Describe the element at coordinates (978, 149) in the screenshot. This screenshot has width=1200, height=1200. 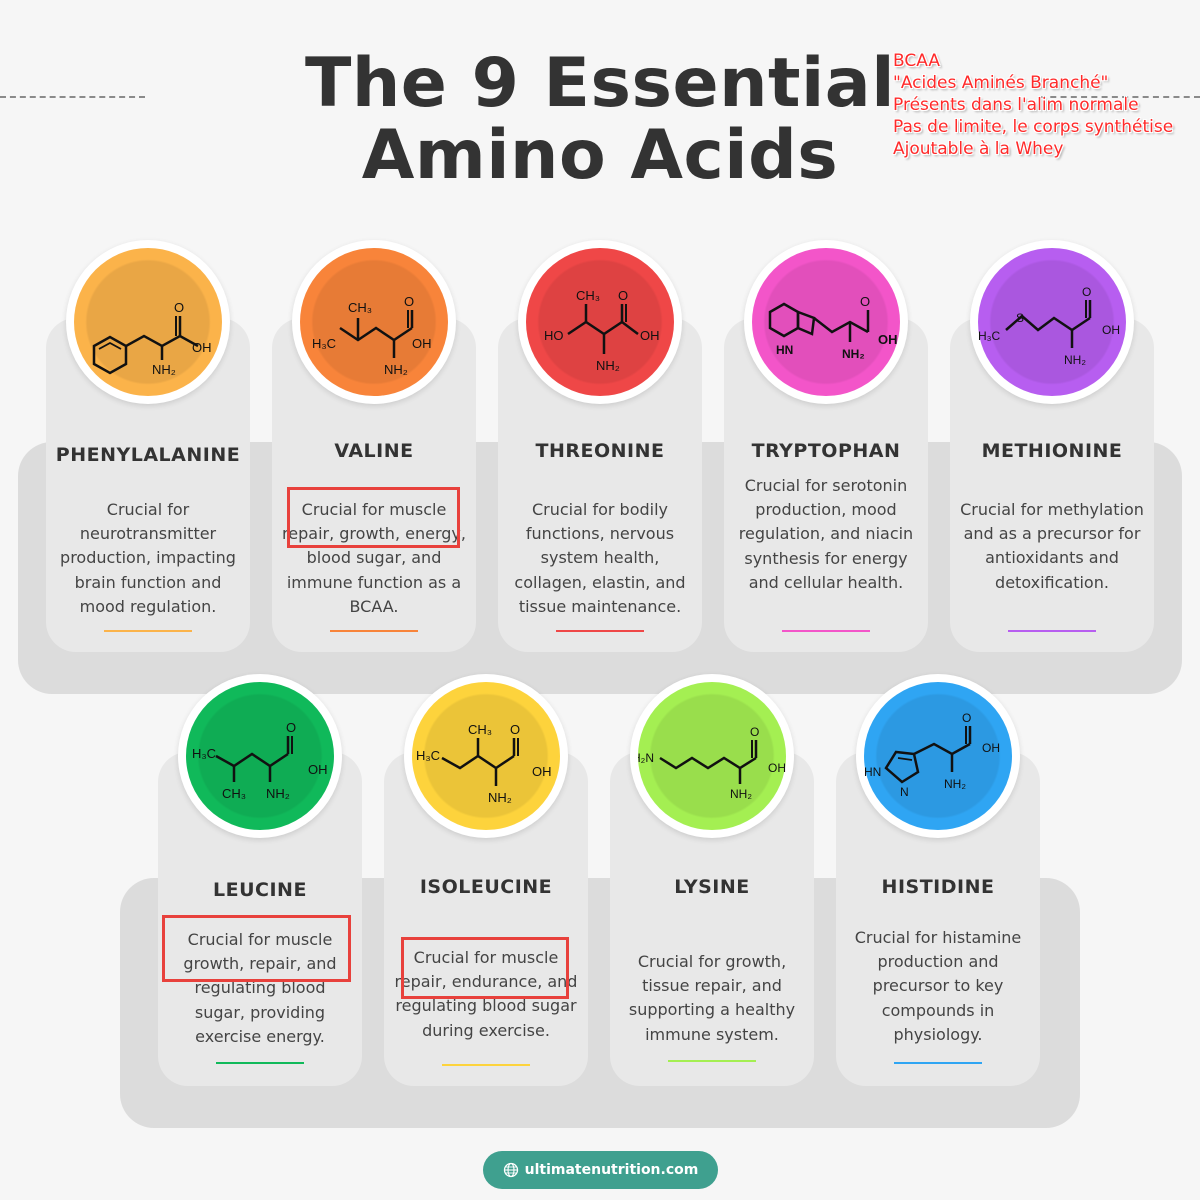
I see `note-line: Ajoutable à la Whey` at that location.